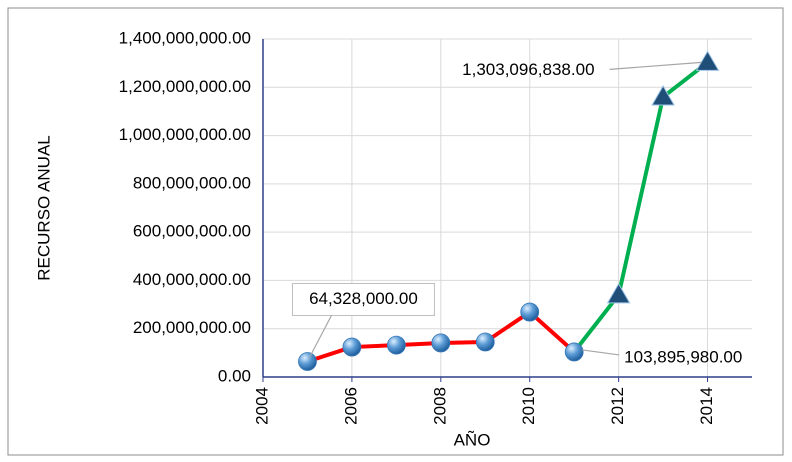 This screenshot has width=792, height=462. I want to click on x-tick-label: 2012, so click(617, 406).